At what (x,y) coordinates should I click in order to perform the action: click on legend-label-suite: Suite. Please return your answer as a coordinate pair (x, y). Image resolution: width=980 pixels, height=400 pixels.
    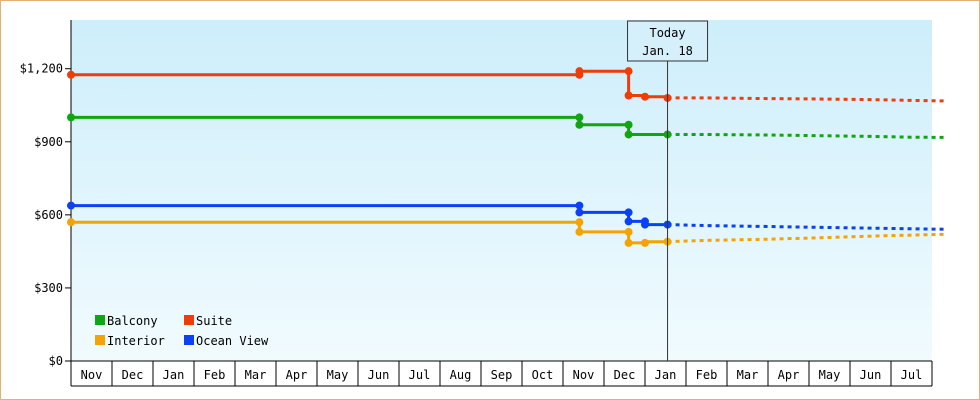
    Looking at the image, I should click on (214, 321).